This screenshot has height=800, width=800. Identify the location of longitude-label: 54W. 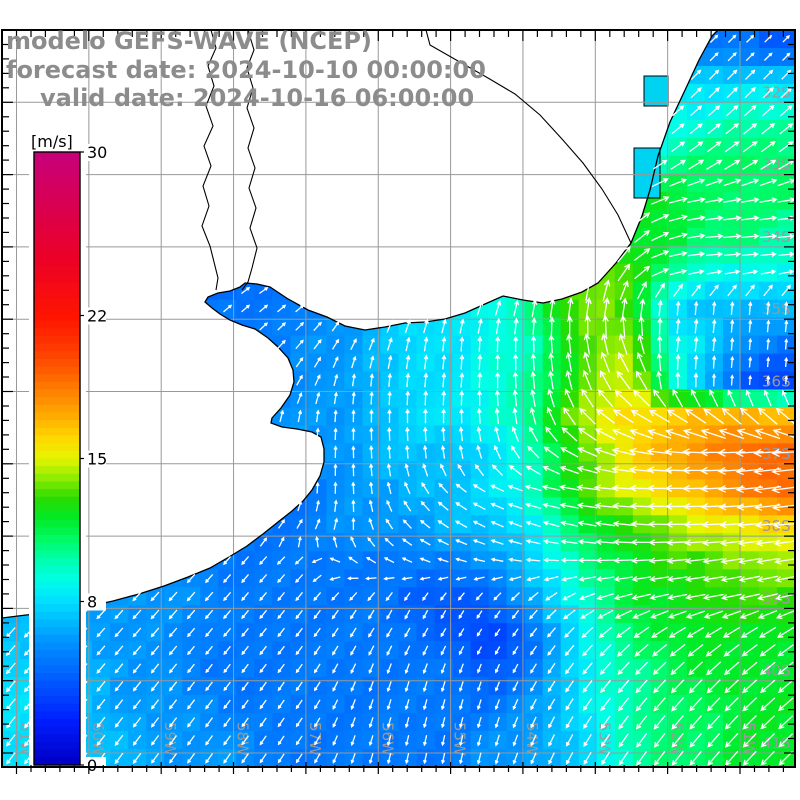
(532, 739).